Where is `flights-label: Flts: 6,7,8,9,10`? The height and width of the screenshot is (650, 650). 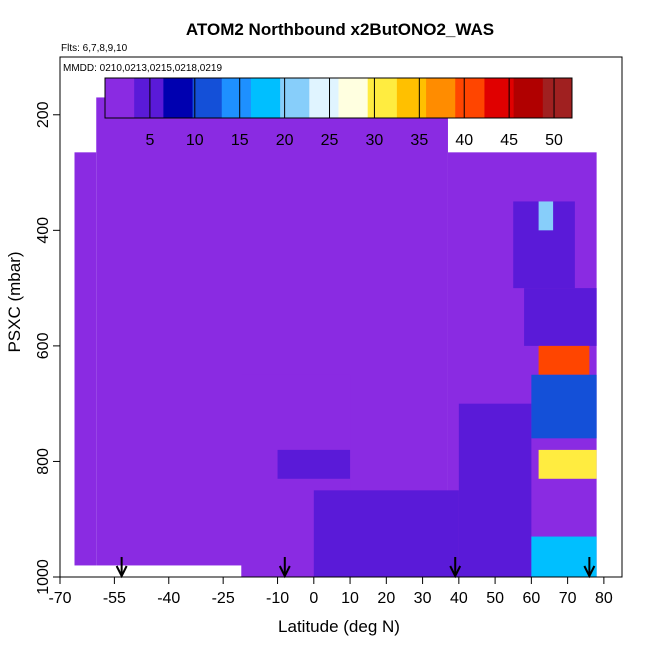
flights-label: Flts: 6,7,8,9,10 is located at coordinates (94, 48).